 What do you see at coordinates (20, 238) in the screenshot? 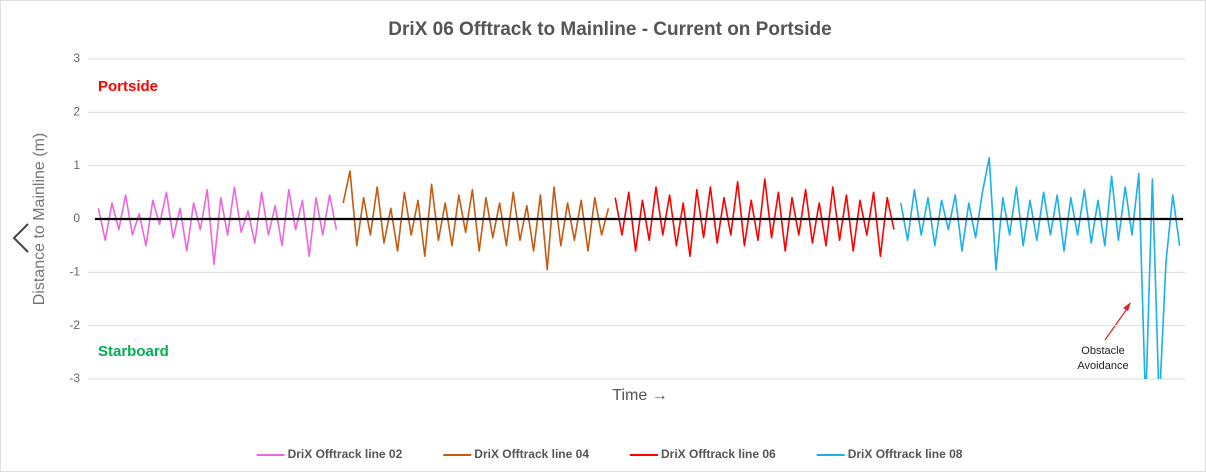
I see `back-chevron` at bounding box center [20, 238].